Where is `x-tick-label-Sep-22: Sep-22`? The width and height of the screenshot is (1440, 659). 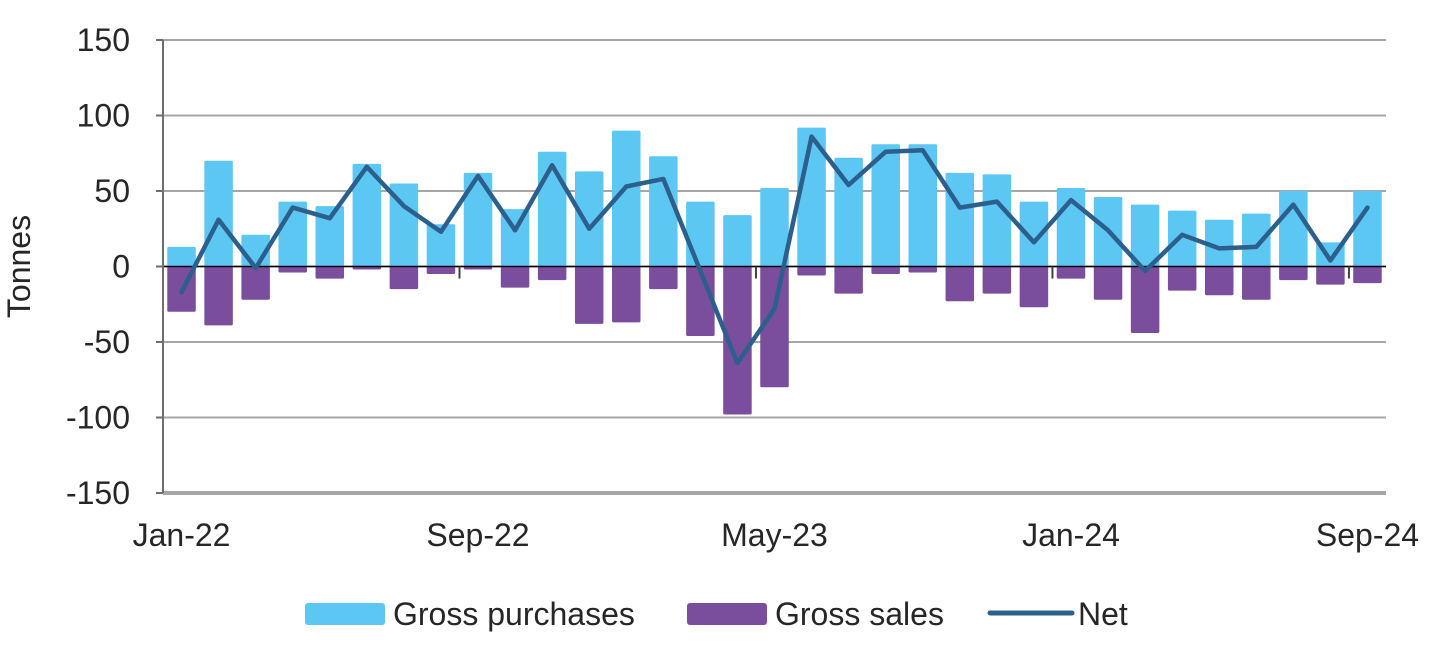
x-tick-label-Sep-22: Sep-22 is located at coordinates (477, 535).